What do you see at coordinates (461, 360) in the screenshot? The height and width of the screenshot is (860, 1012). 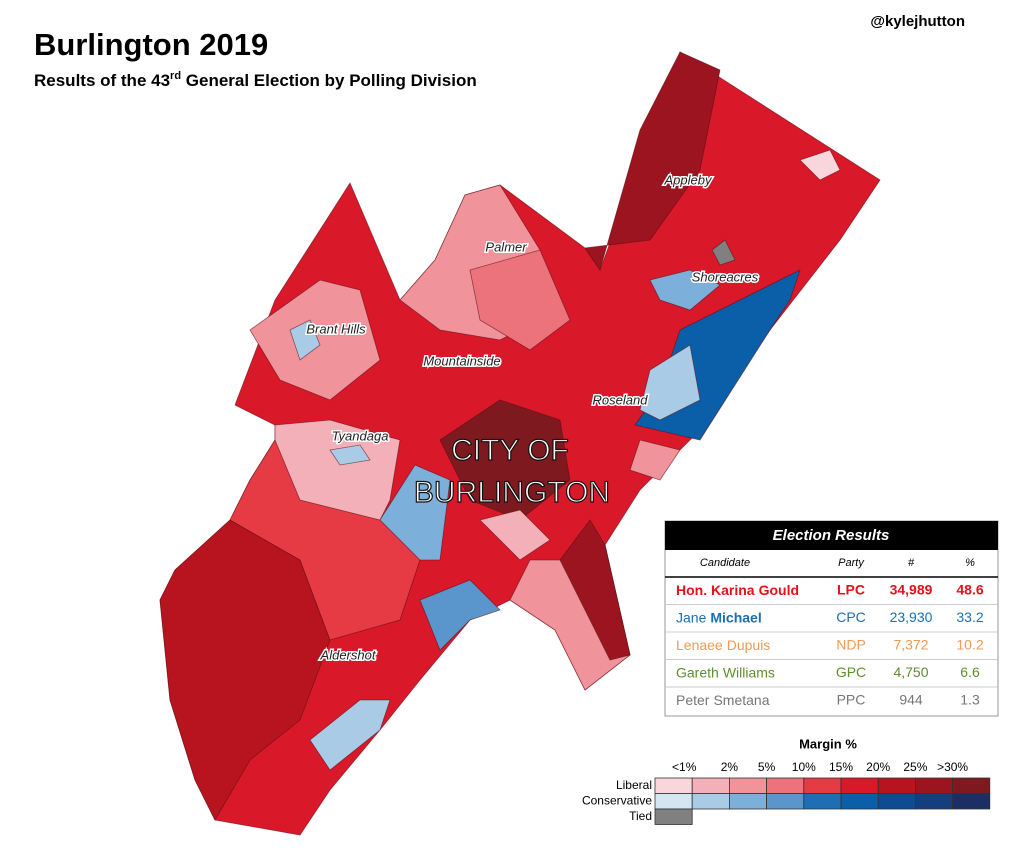 I see `place-label: Mountainside` at bounding box center [461, 360].